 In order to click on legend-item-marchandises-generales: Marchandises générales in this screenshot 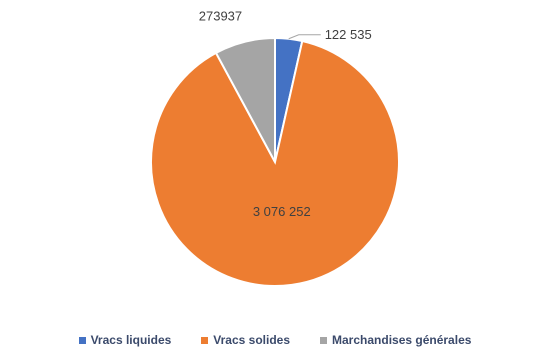, I will do `click(395, 340)`.